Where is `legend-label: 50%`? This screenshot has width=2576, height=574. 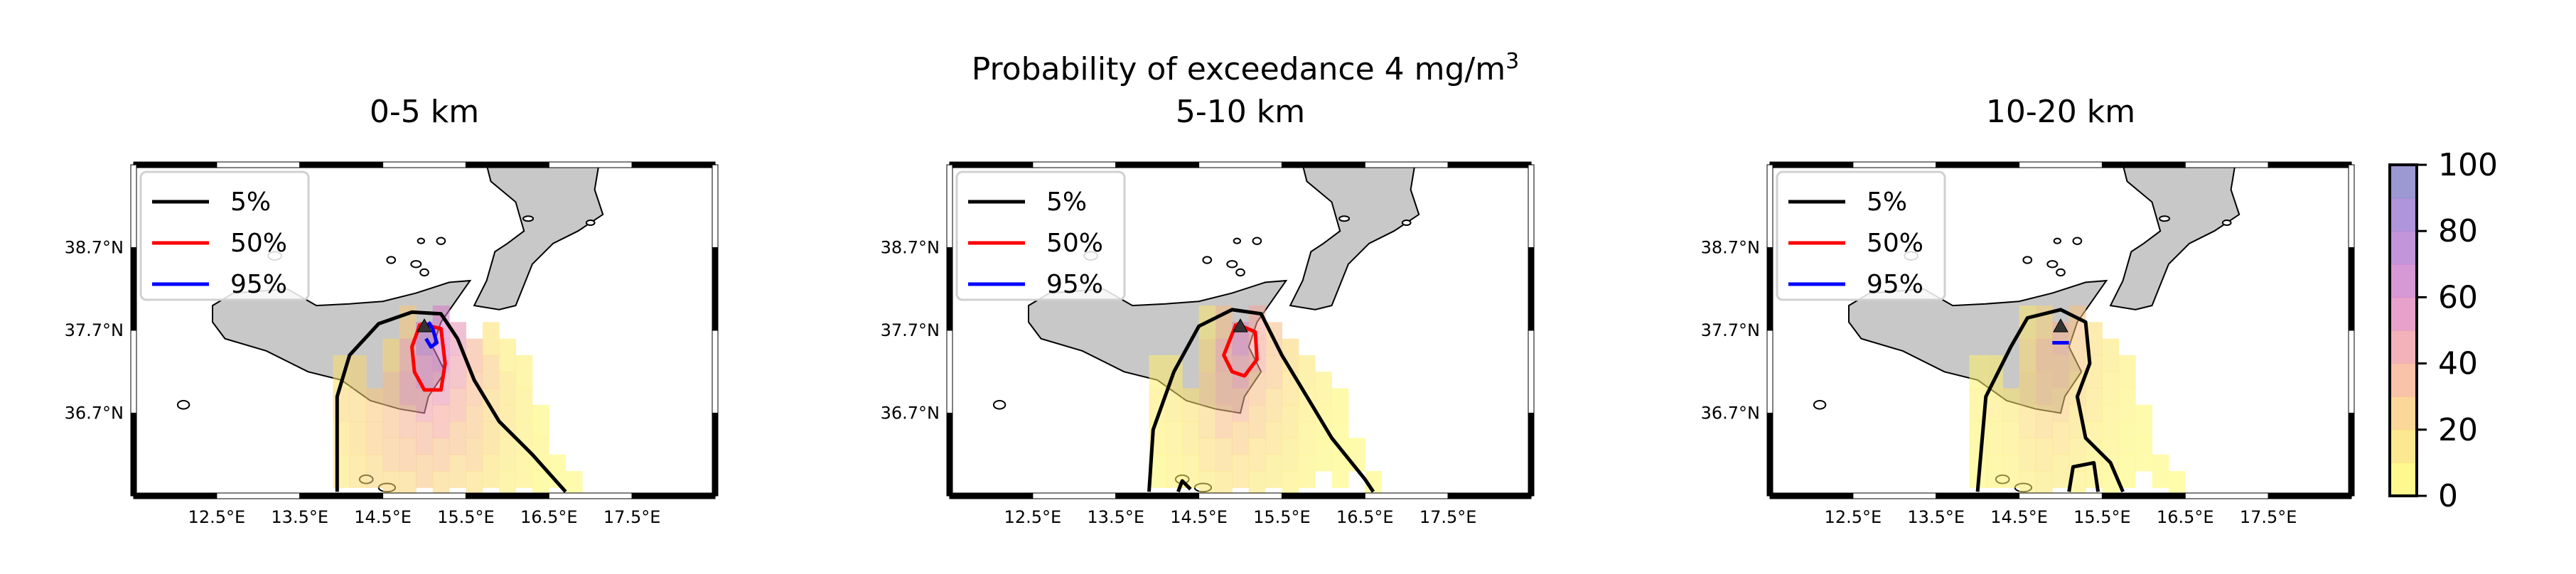 legend-label: 50% is located at coordinates (1895, 243).